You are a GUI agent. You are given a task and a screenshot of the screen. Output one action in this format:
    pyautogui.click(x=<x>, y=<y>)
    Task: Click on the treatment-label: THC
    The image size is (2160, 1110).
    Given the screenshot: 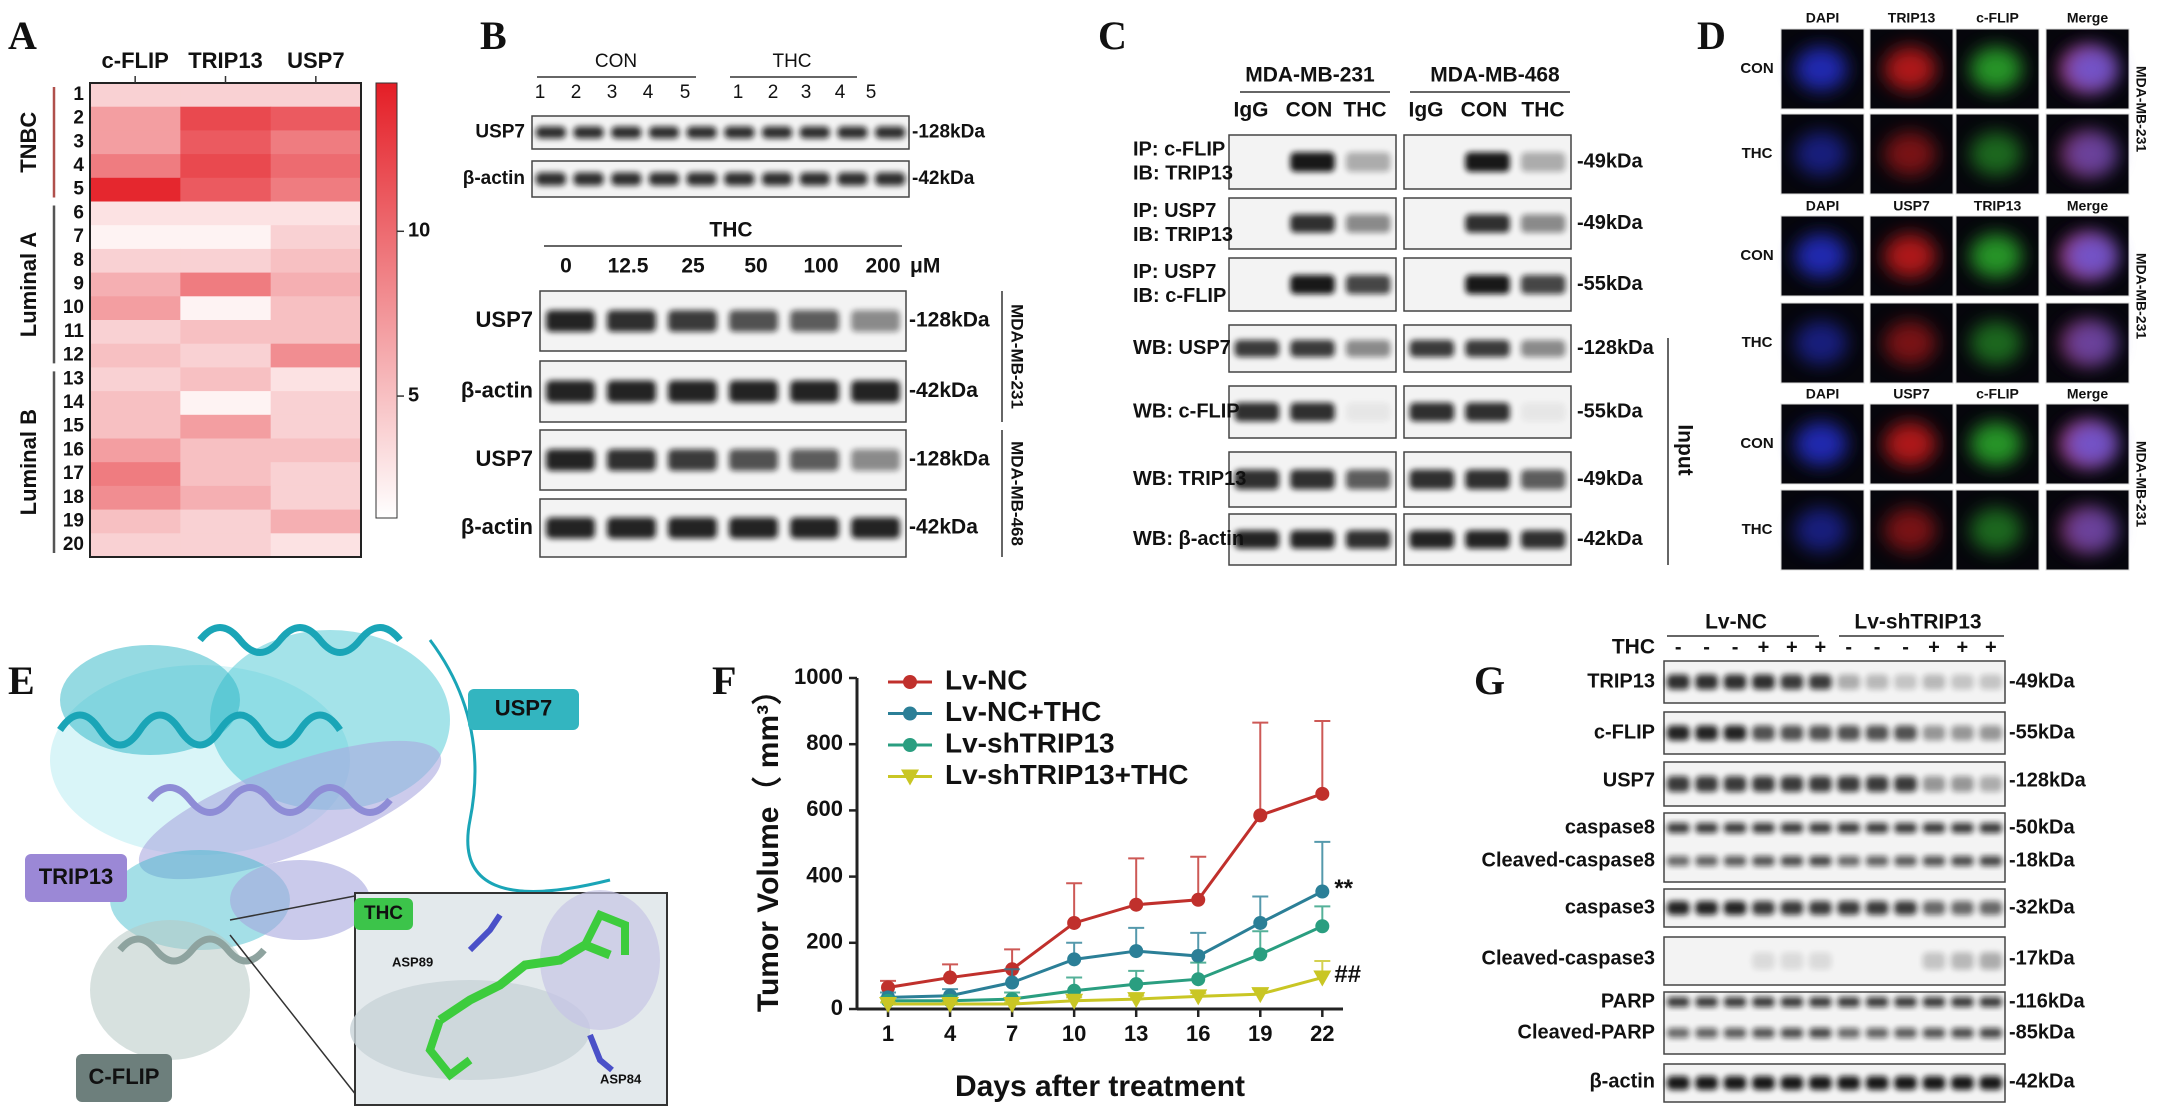 What is the action you would take?
    pyautogui.click(x=1633, y=647)
    